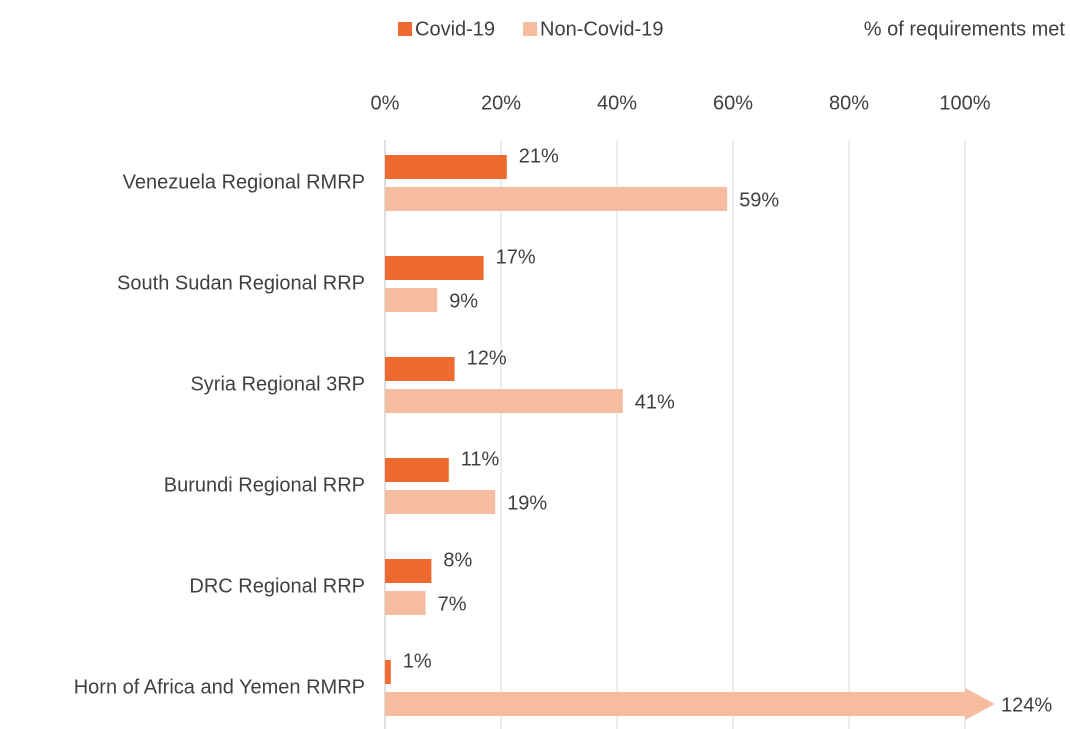 This screenshot has height=729, width=1070. I want to click on x-tick-label: 100%, so click(964, 103).